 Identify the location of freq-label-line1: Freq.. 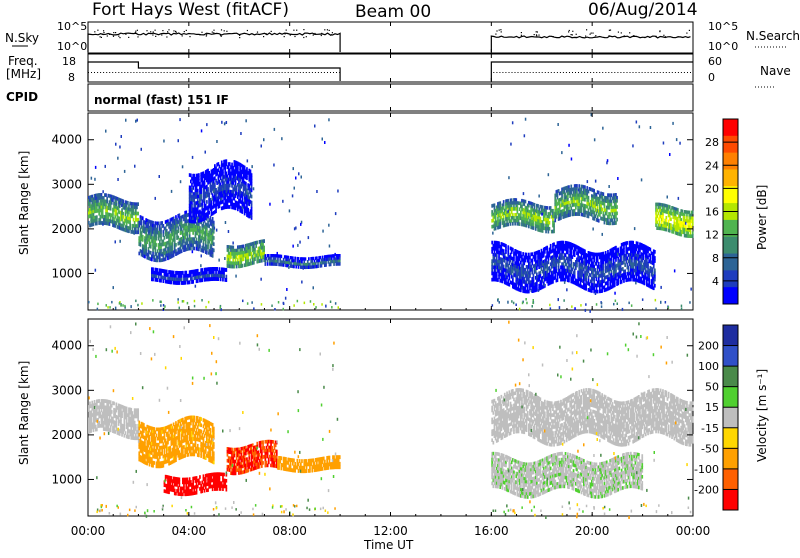
(23, 61).